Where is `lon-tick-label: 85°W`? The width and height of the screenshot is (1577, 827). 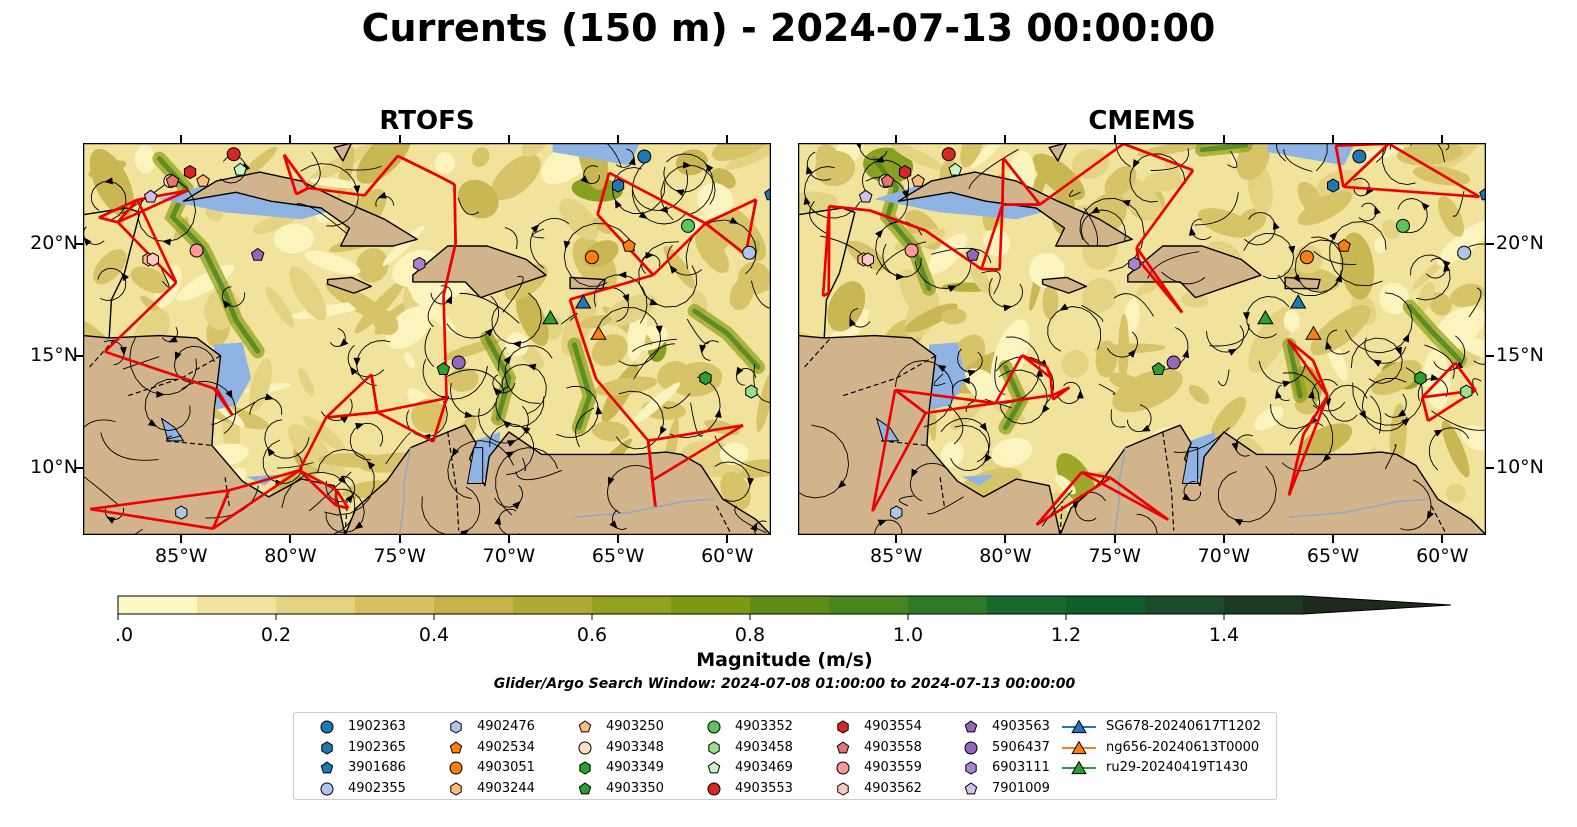 lon-tick-label: 85°W is located at coordinates (896, 556).